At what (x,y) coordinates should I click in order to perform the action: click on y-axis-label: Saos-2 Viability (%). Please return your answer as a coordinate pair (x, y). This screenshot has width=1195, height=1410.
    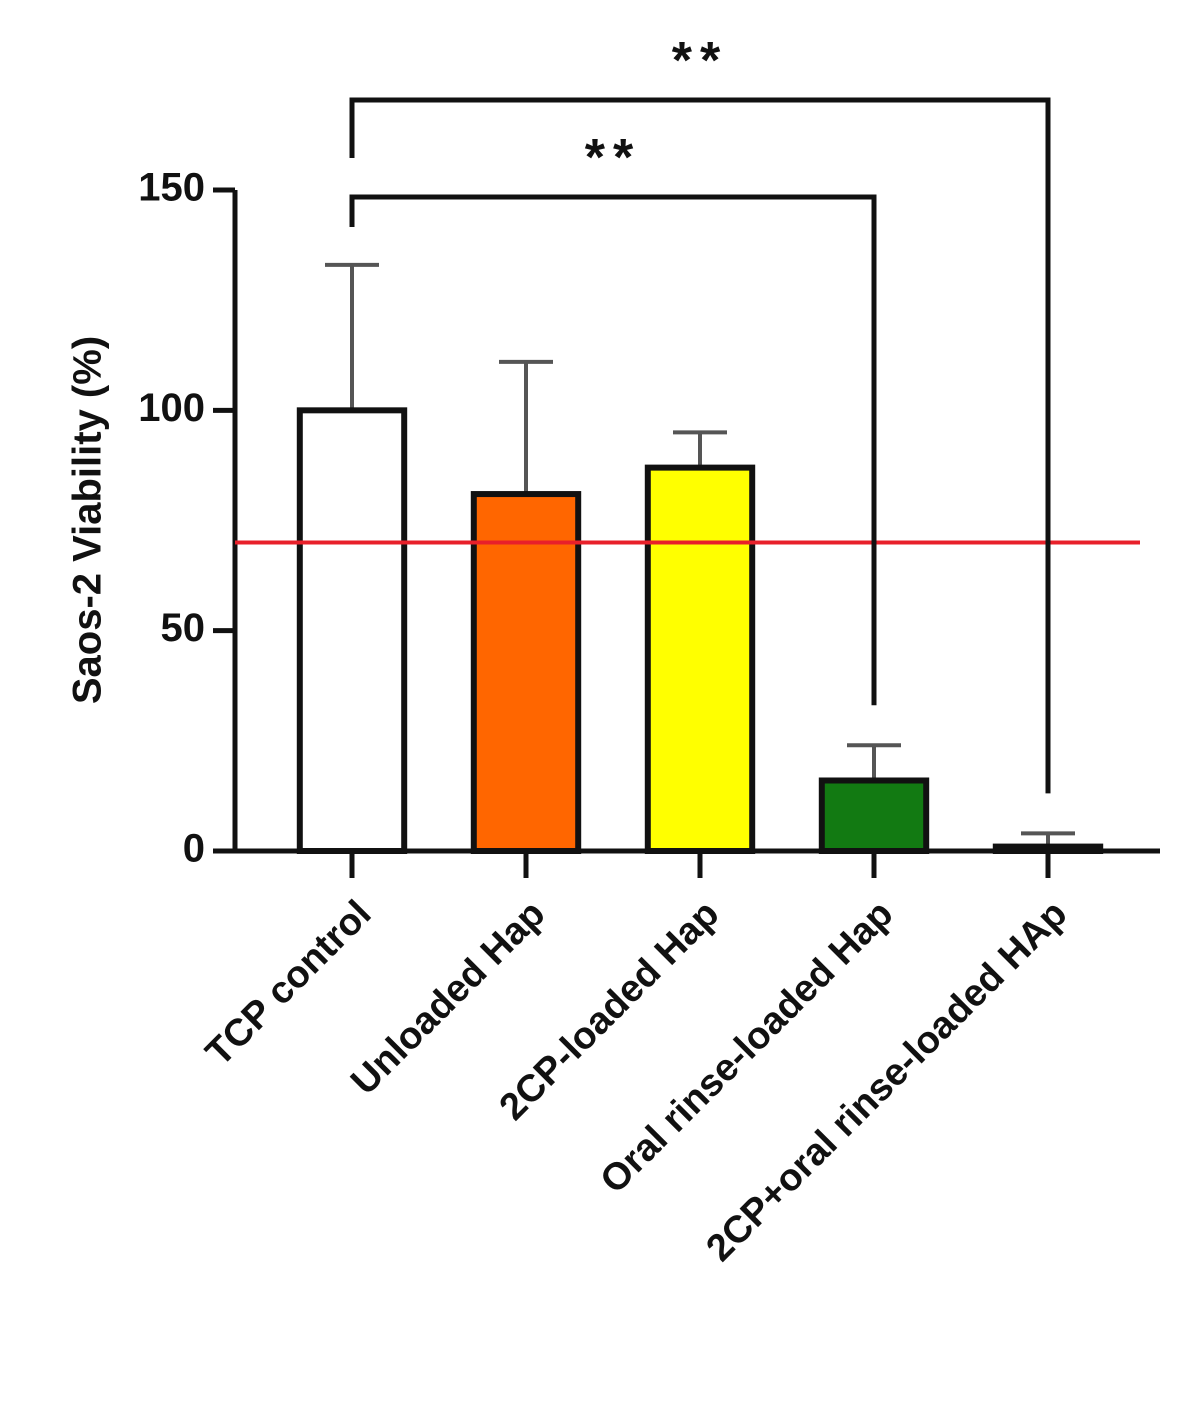
    Looking at the image, I should click on (88, 520).